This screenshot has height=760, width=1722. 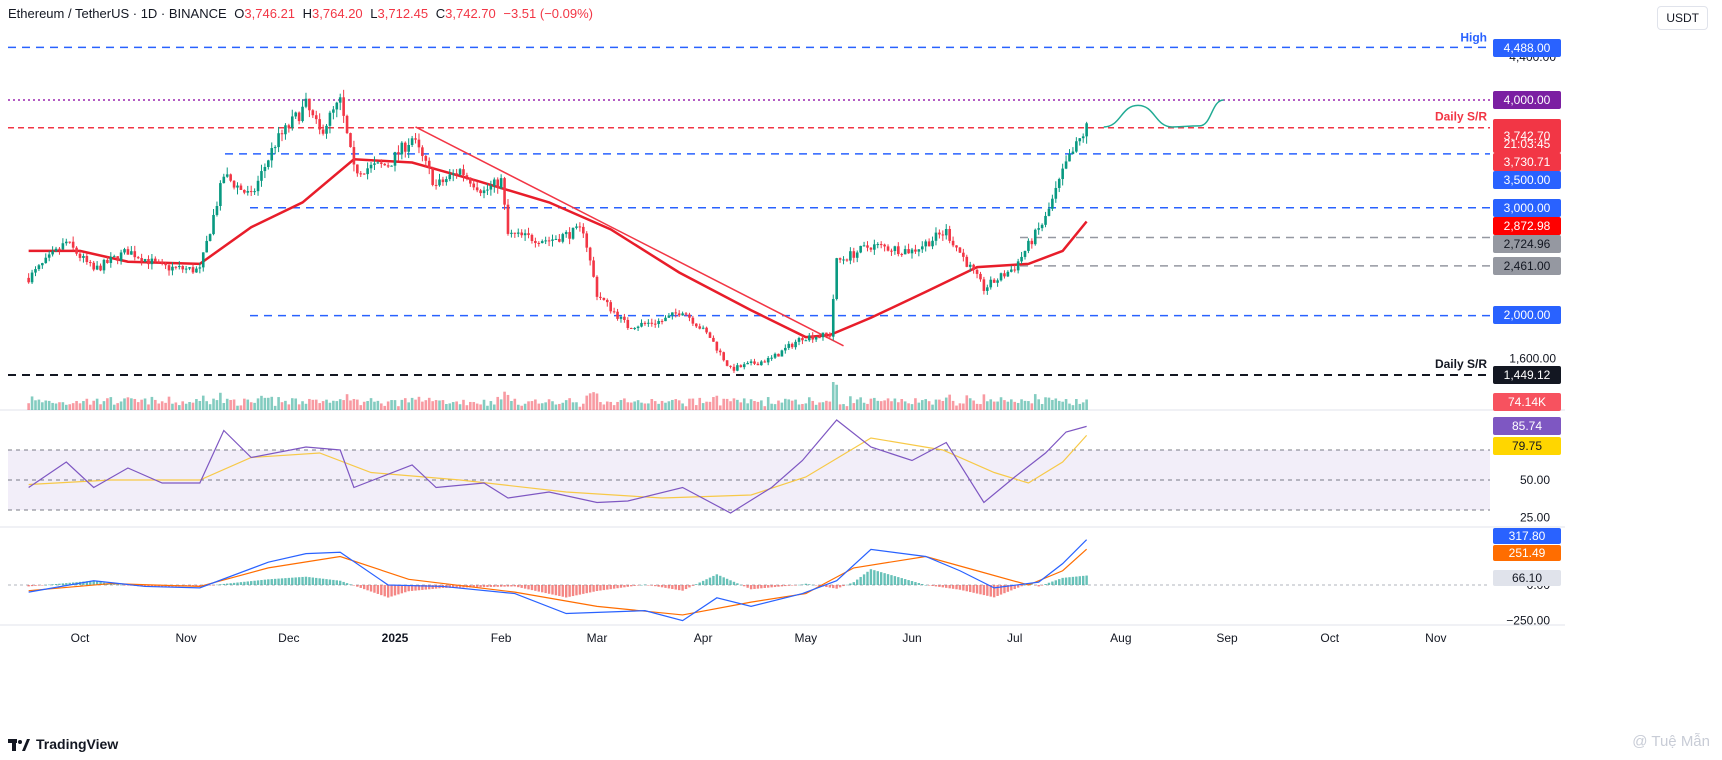 I want to click on x-axis-tick-label: Nov, so click(x=185, y=638).